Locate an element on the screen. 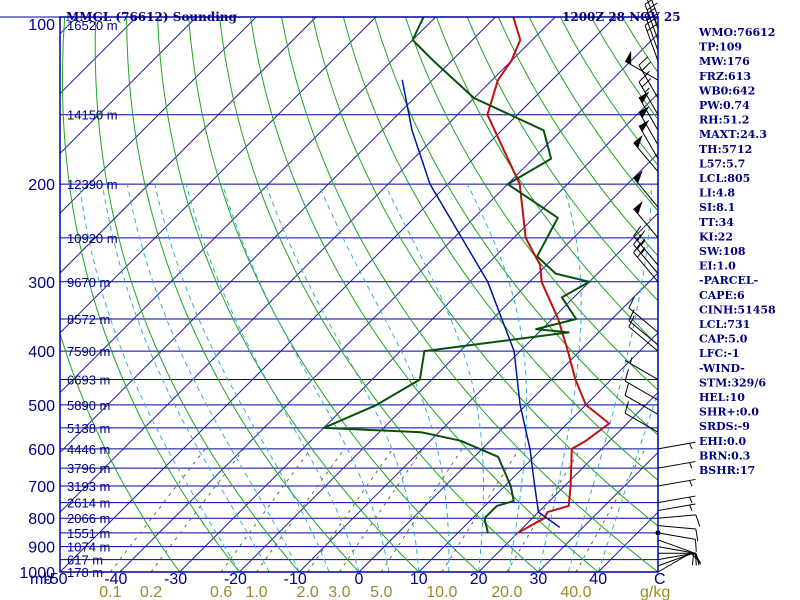  index-line: WB0:642 is located at coordinates (726, 90).